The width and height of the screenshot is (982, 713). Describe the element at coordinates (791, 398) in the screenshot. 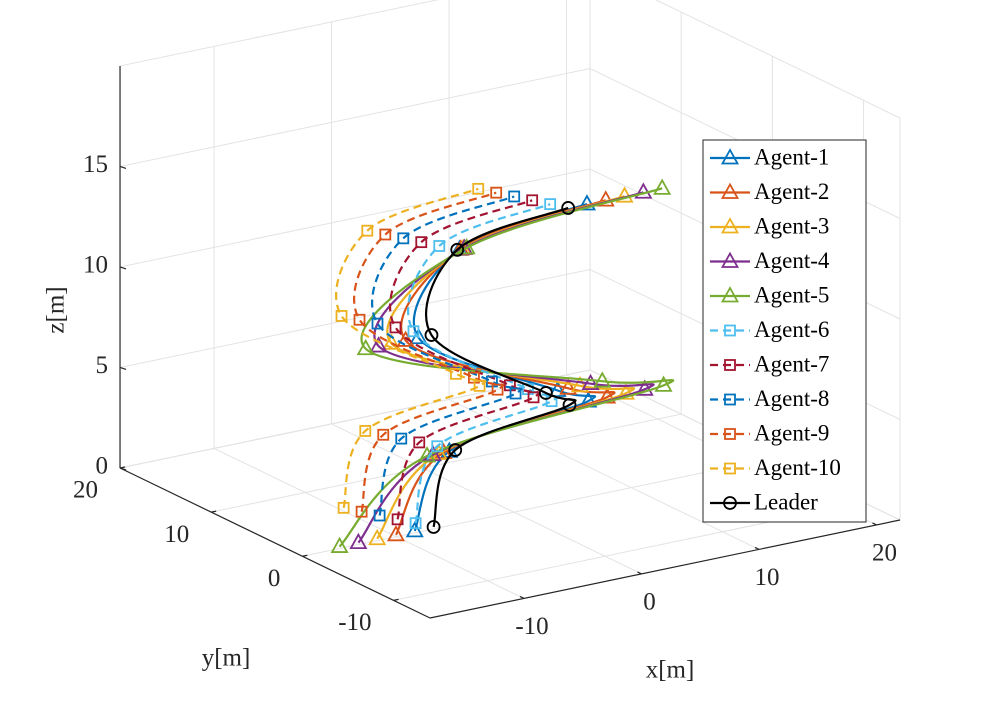

I see `legend-label: Agent-8` at that location.